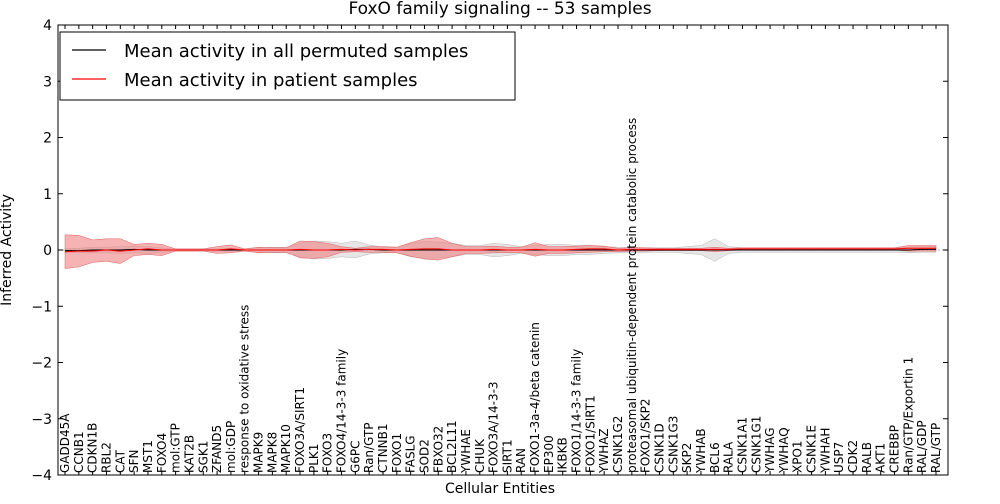  I want to click on y-tick-label-6: 2, so click(47, 139).